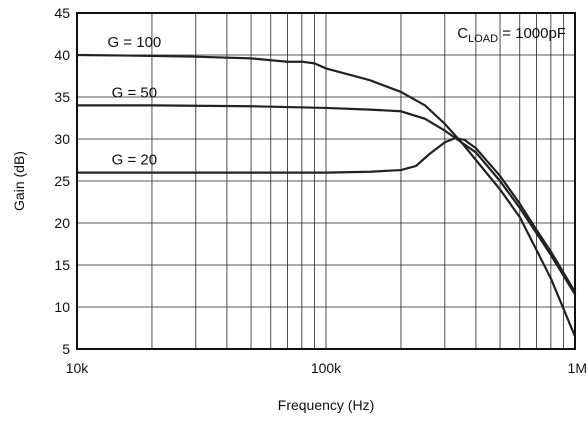 Image resolution: width=588 pixels, height=421 pixels. I want to click on series-label-g100: G = 100, so click(134, 42).